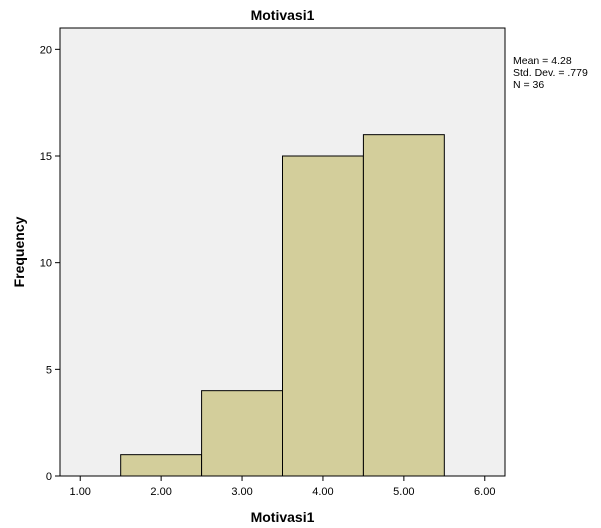 The image size is (601, 528). I want to click on y-tick-label: 10, so click(46, 264).